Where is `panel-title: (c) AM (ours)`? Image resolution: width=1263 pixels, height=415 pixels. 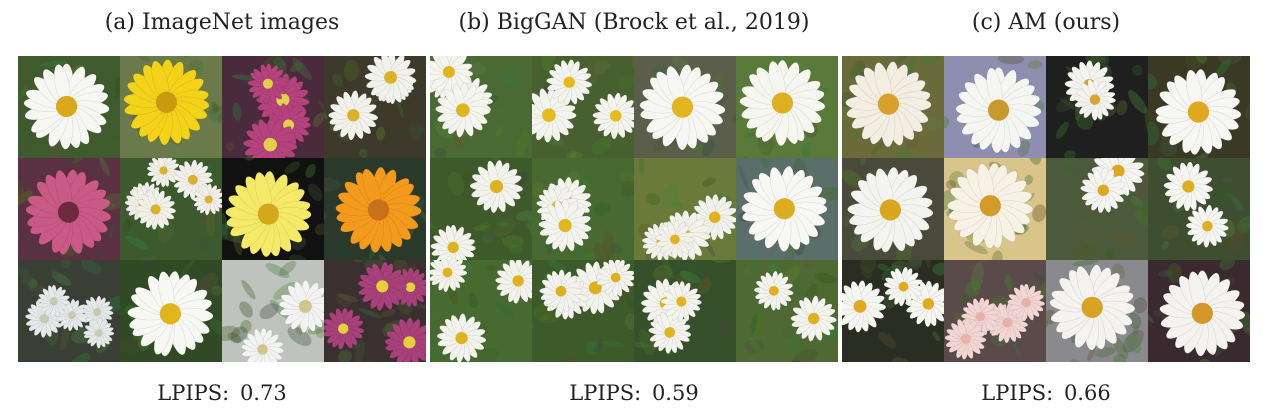
panel-title: (c) AM (ours) is located at coordinates (1046, 22).